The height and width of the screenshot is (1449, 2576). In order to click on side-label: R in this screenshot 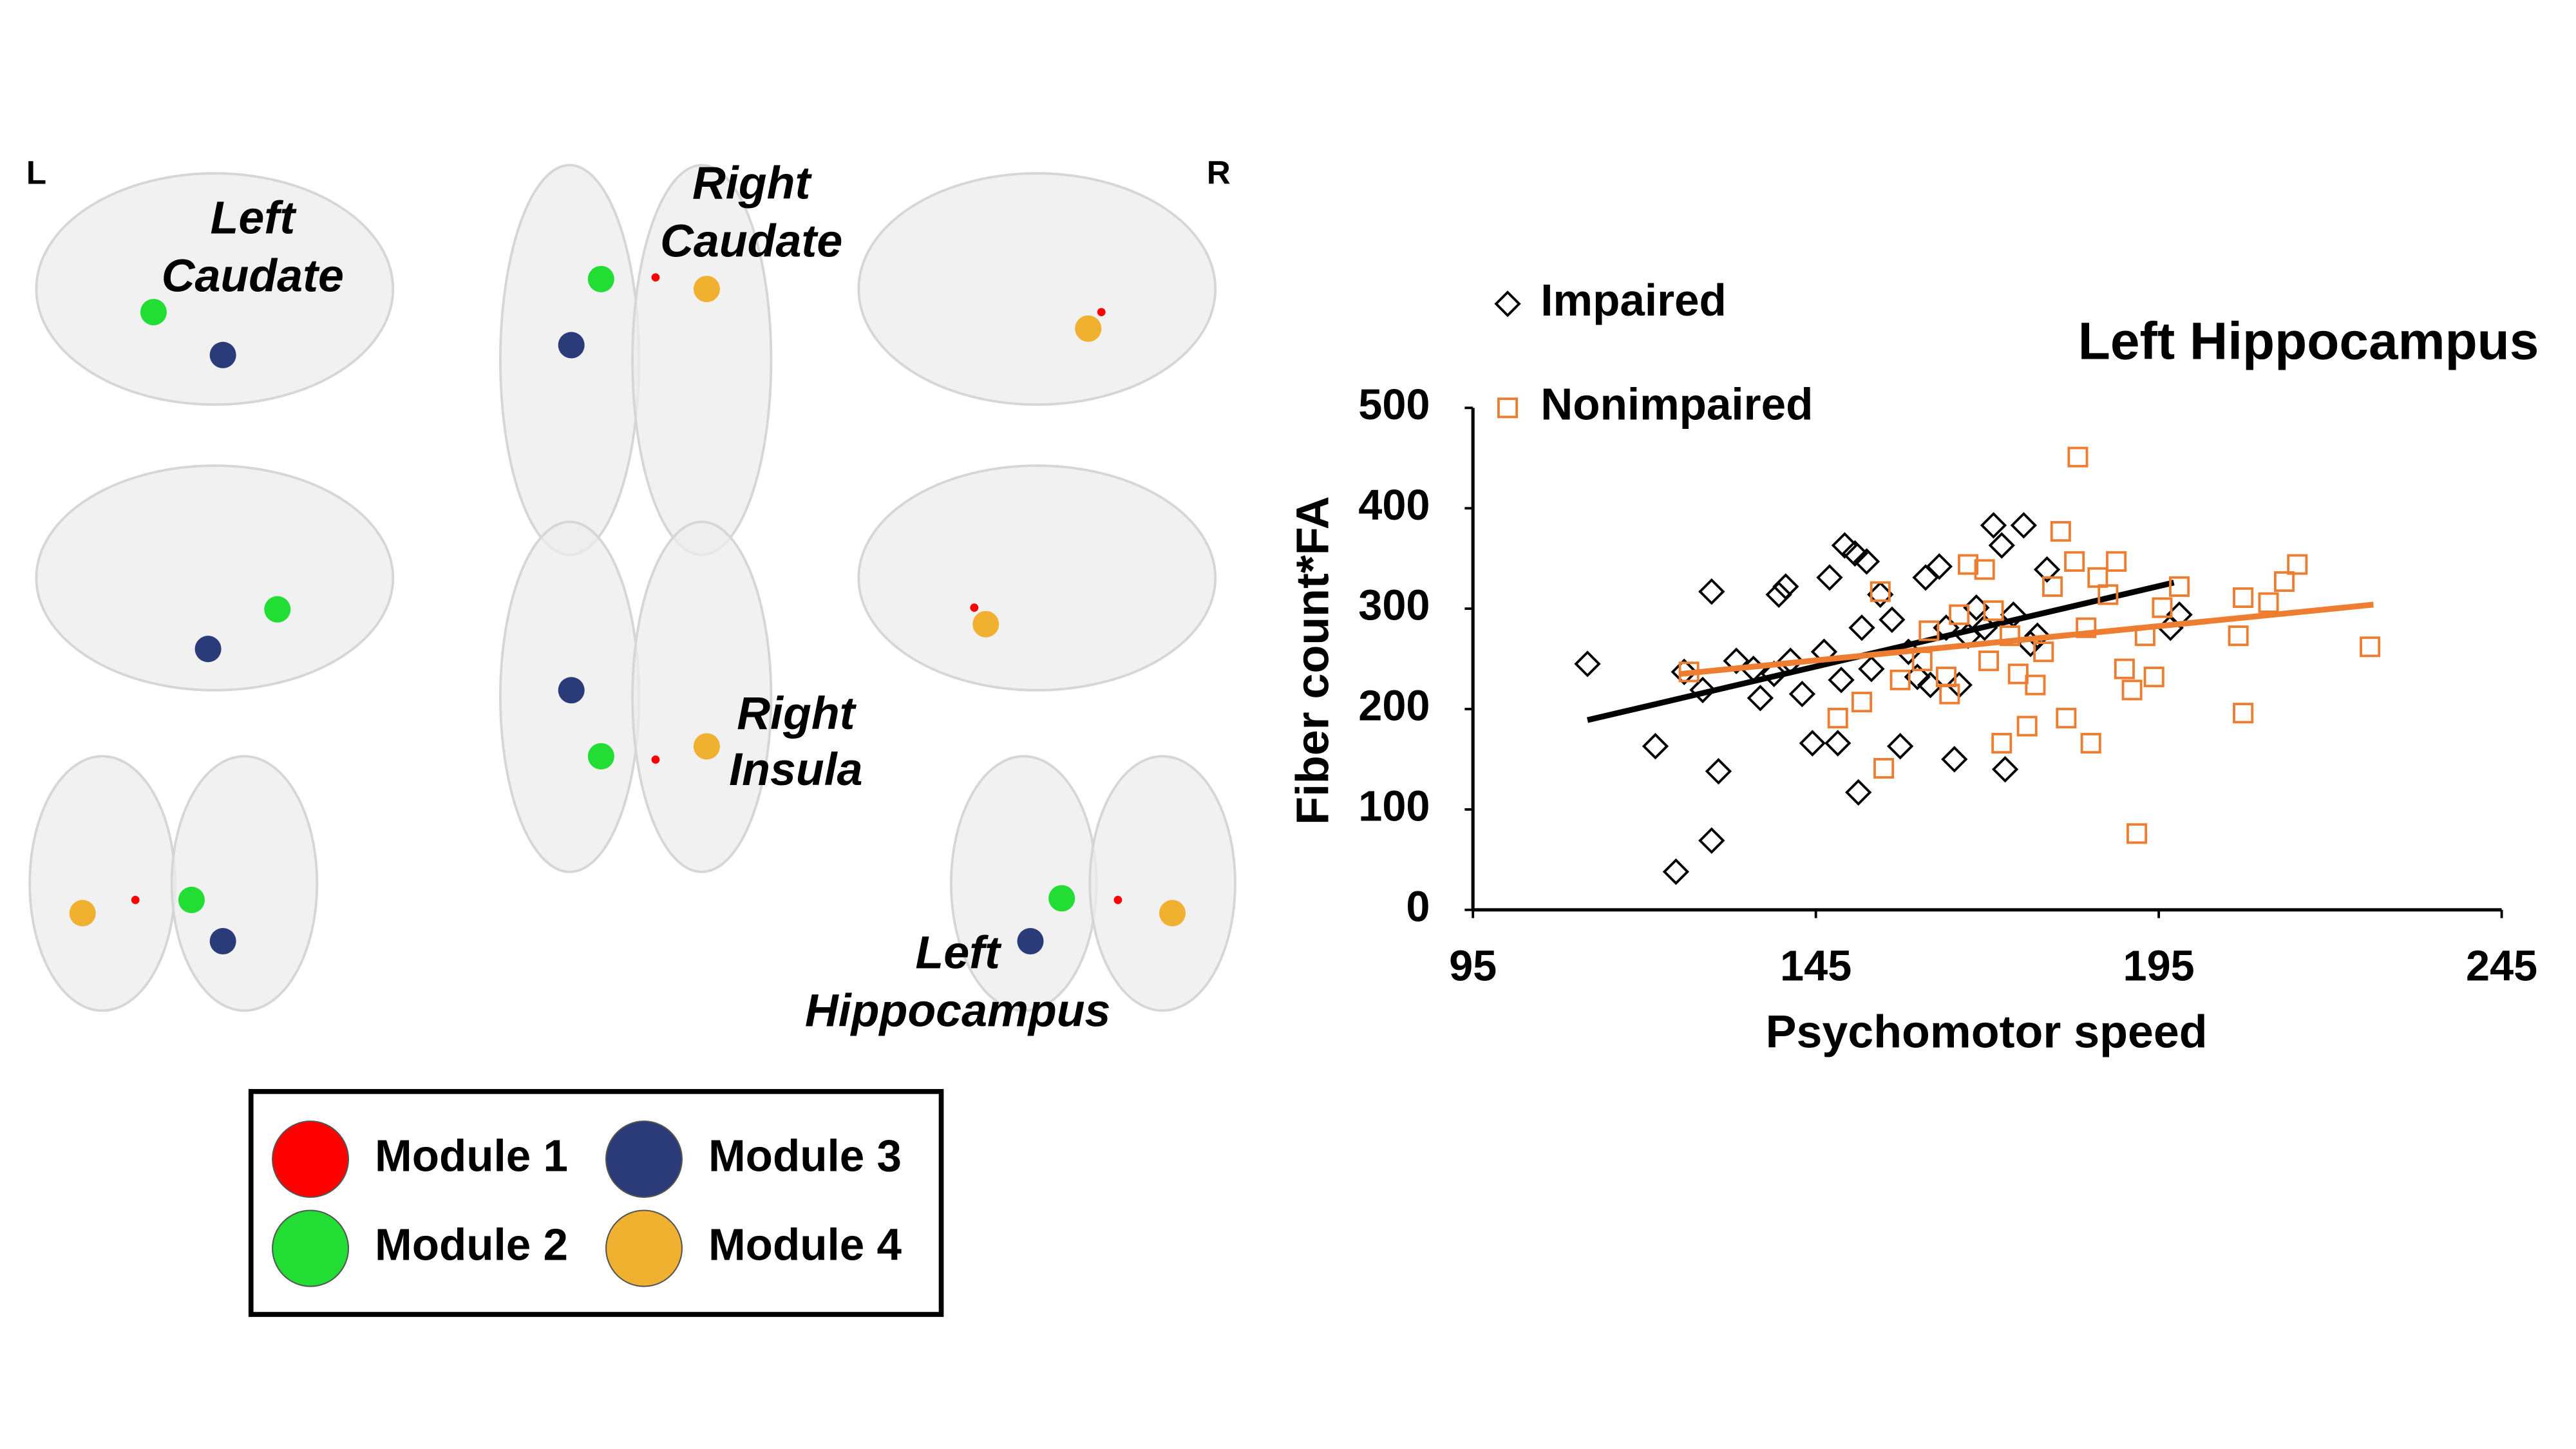, I will do `click(1219, 173)`.